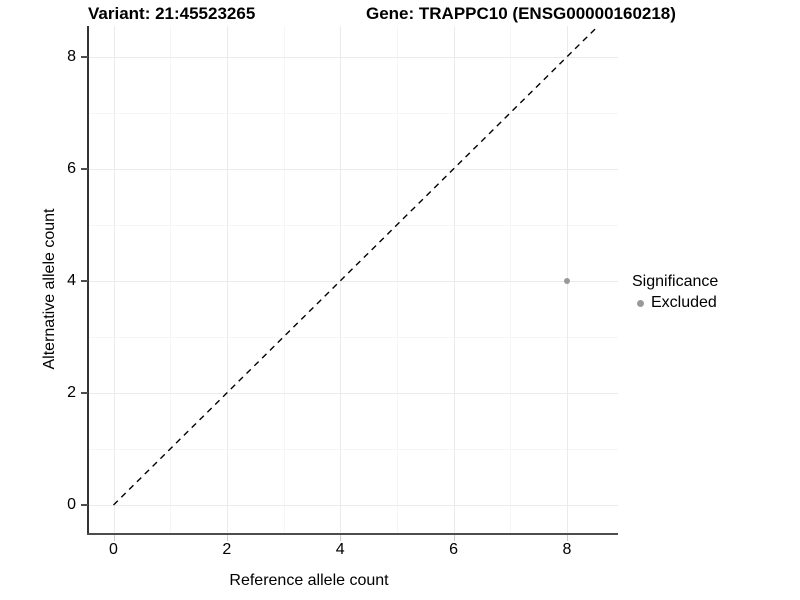 Image resolution: width=800 pixels, height=600 pixels. Describe the element at coordinates (640, 303) in the screenshot. I see `legend-point-icon` at that location.